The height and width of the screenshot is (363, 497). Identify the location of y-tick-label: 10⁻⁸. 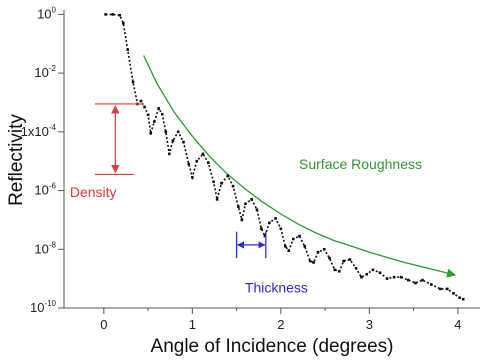
(45, 248).